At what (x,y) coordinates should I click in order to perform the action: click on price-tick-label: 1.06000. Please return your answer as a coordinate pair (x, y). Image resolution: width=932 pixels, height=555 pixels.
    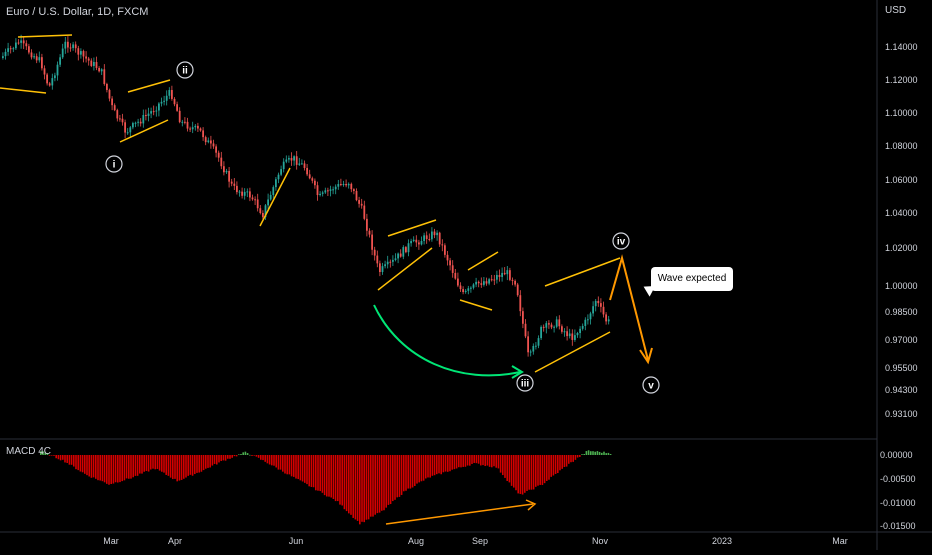
    Looking at the image, I should click on (901, 180).